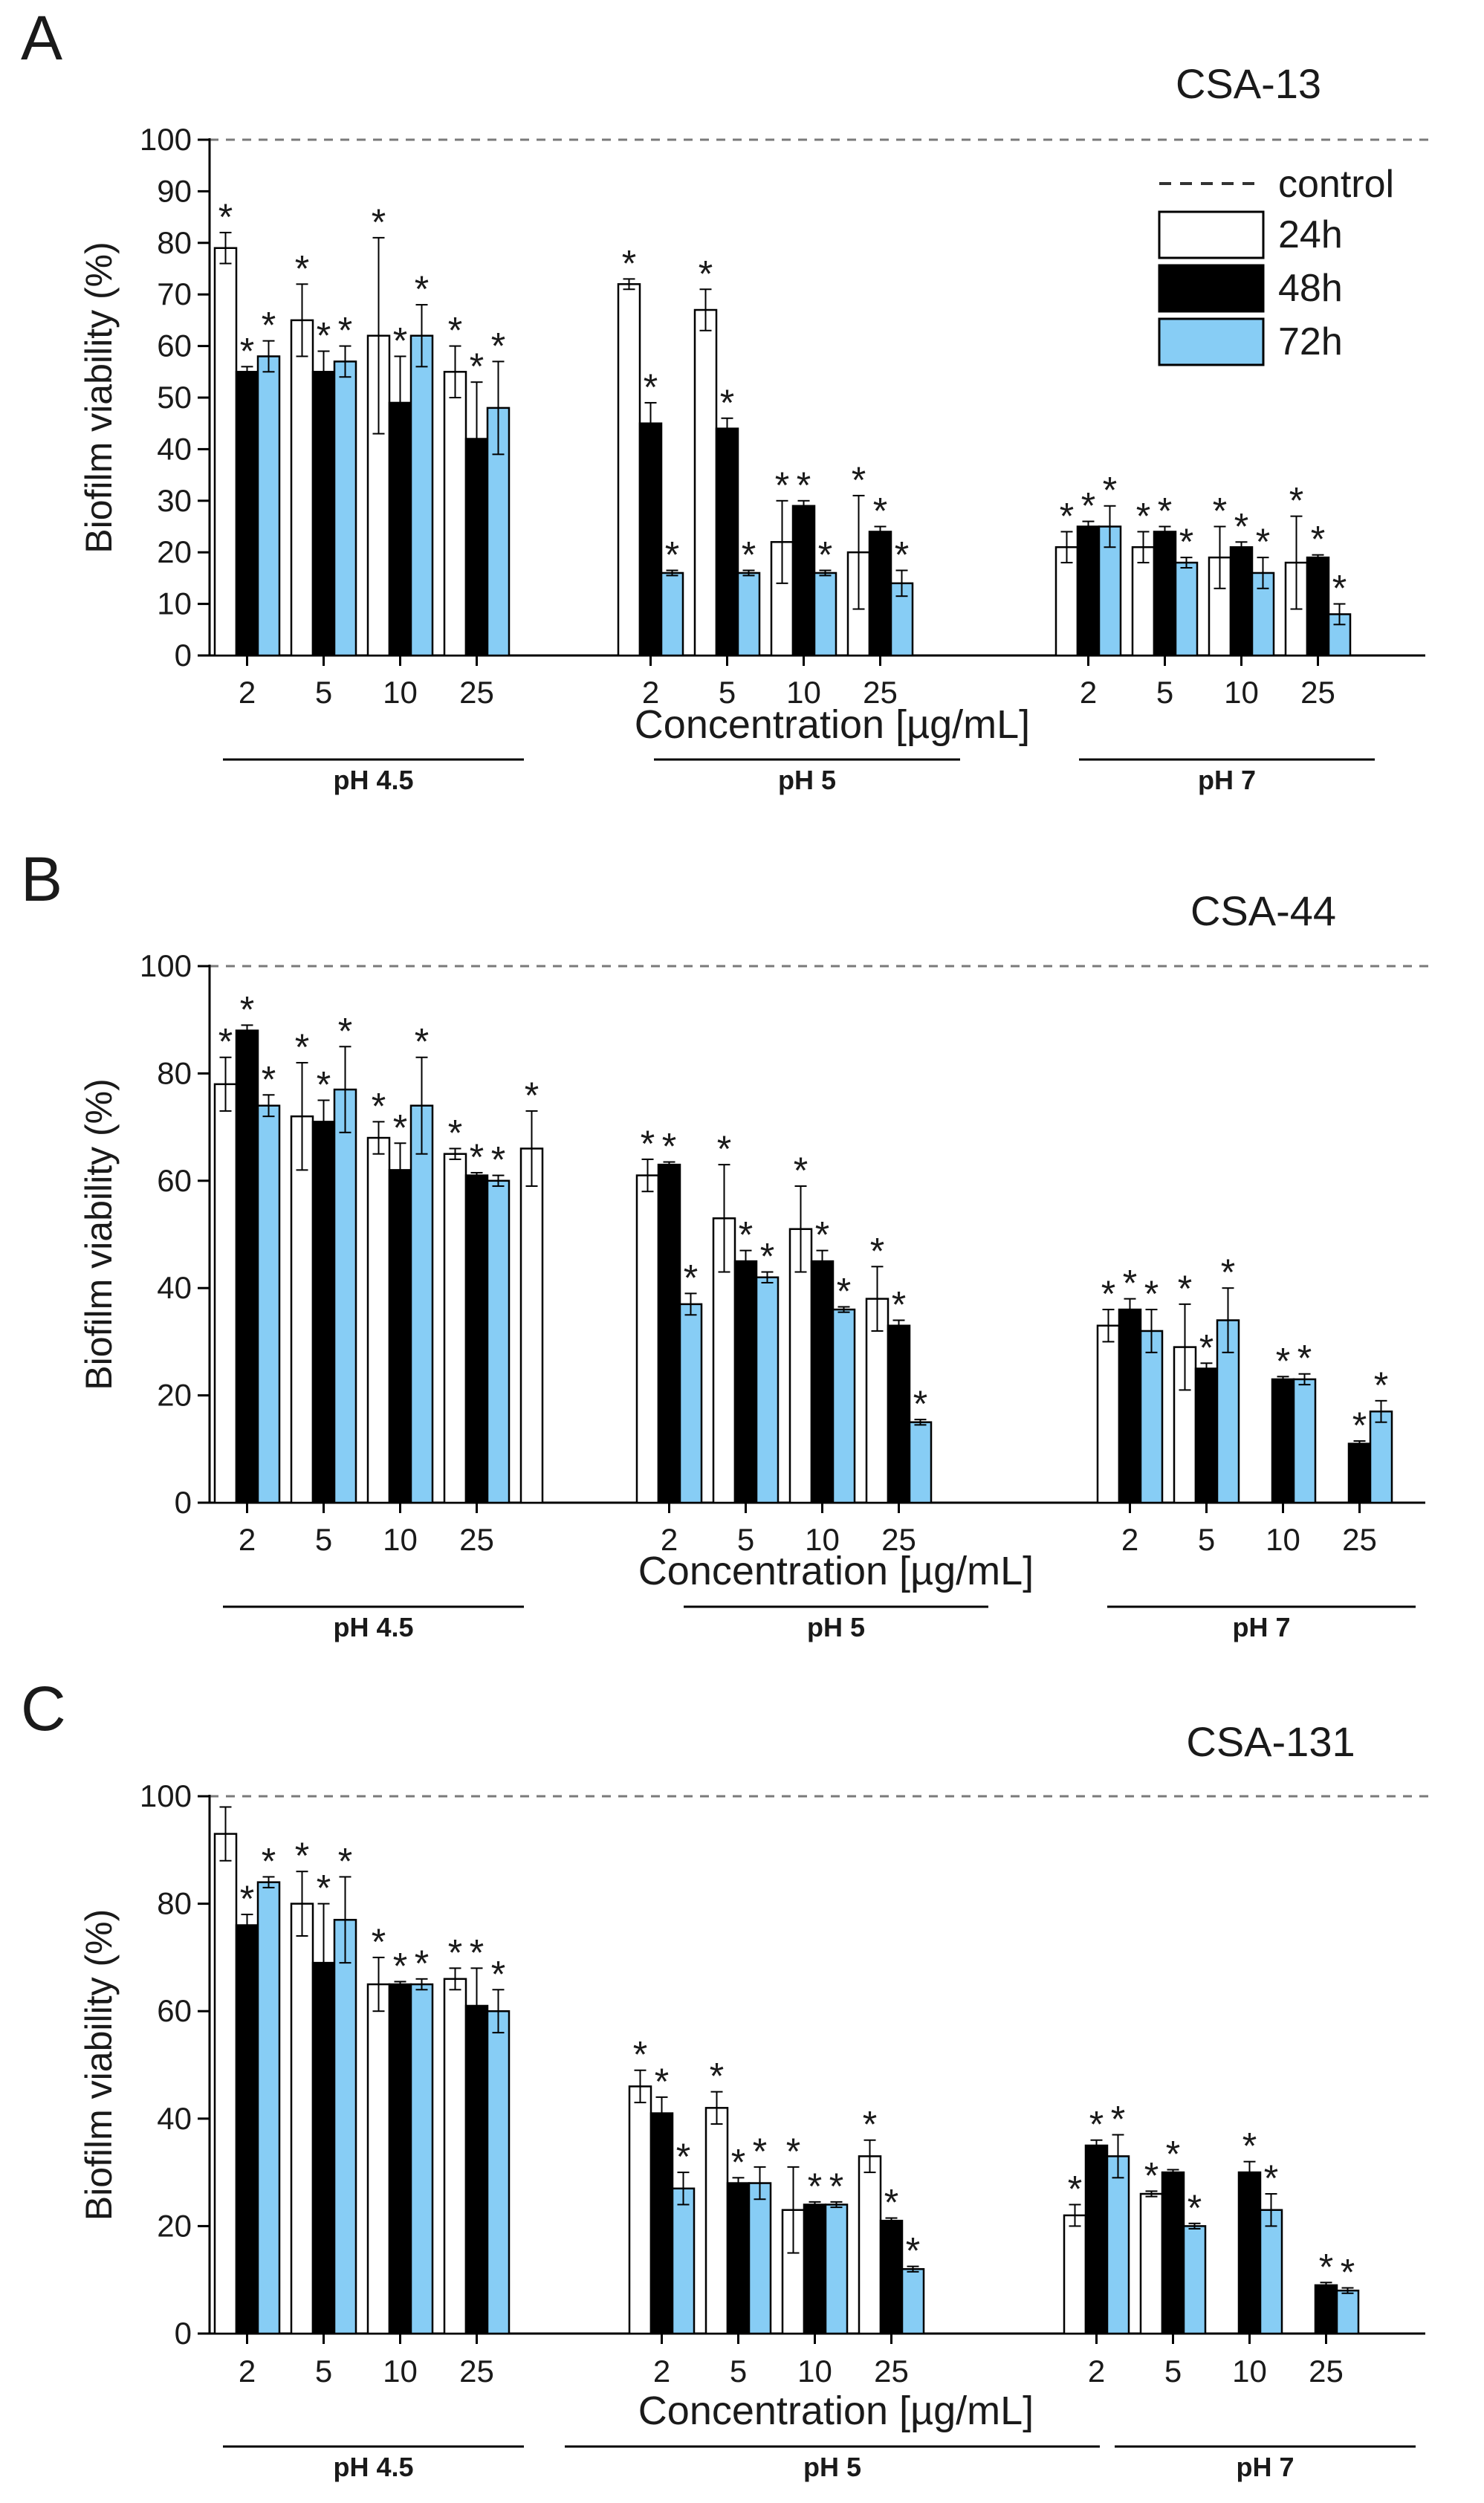  Describe the element at coordinates (1336, 184) in the screenshot. I see `legend-control-label: control` at that location.